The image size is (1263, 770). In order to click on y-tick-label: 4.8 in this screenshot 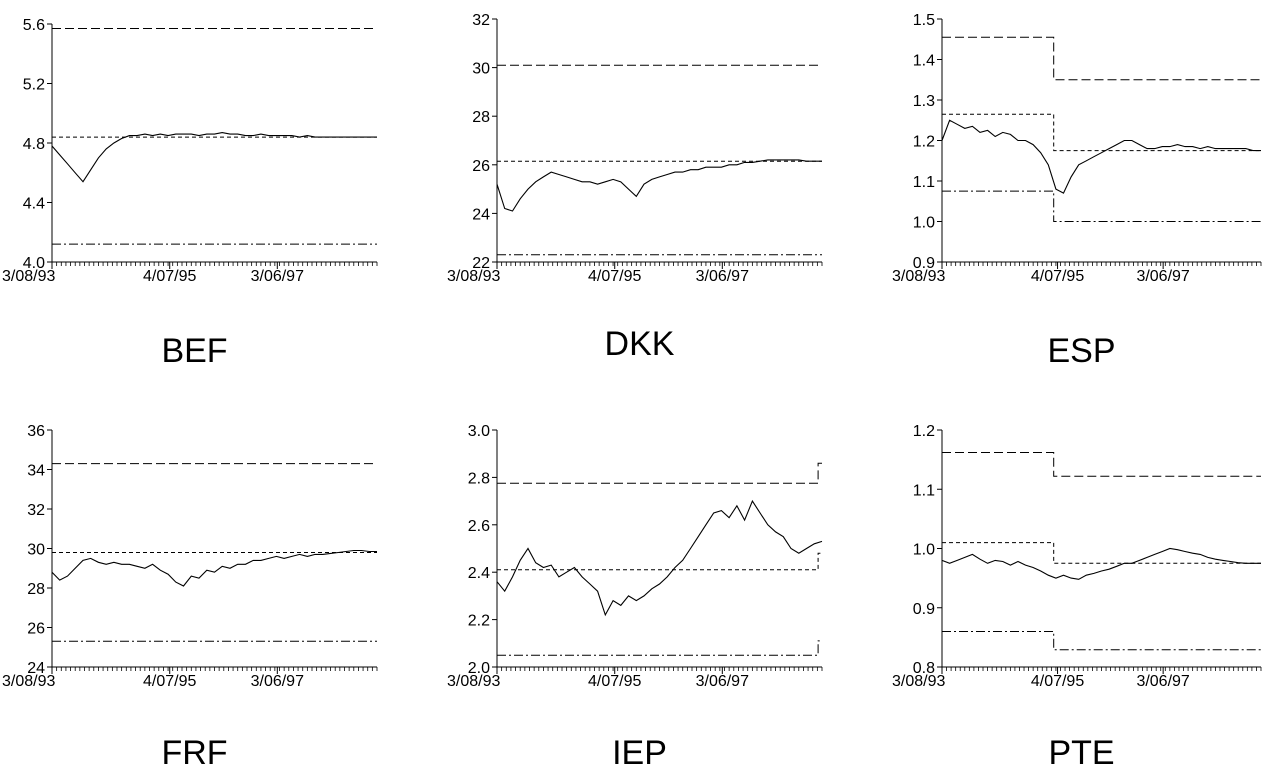, I will do `click(34, 144)`.